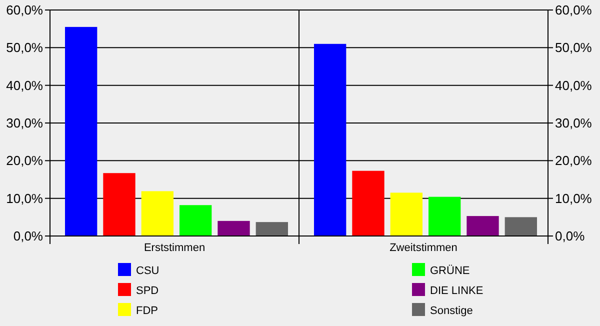  I want to click on x-tick-label: Erststimmen, so click(175, 248).